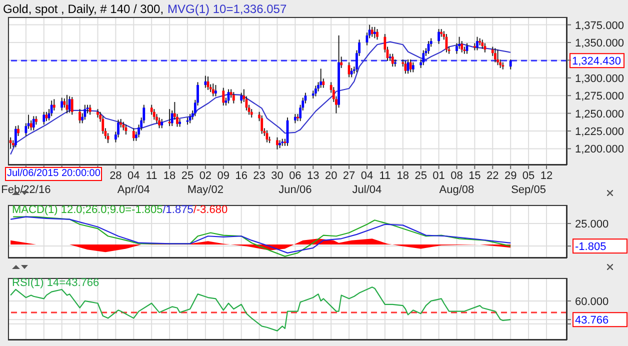  What do you see at coordinates (599, 43) in the screenshot?
I see `y-tick-label: 1,350.000` at bounding box center [599, 43].